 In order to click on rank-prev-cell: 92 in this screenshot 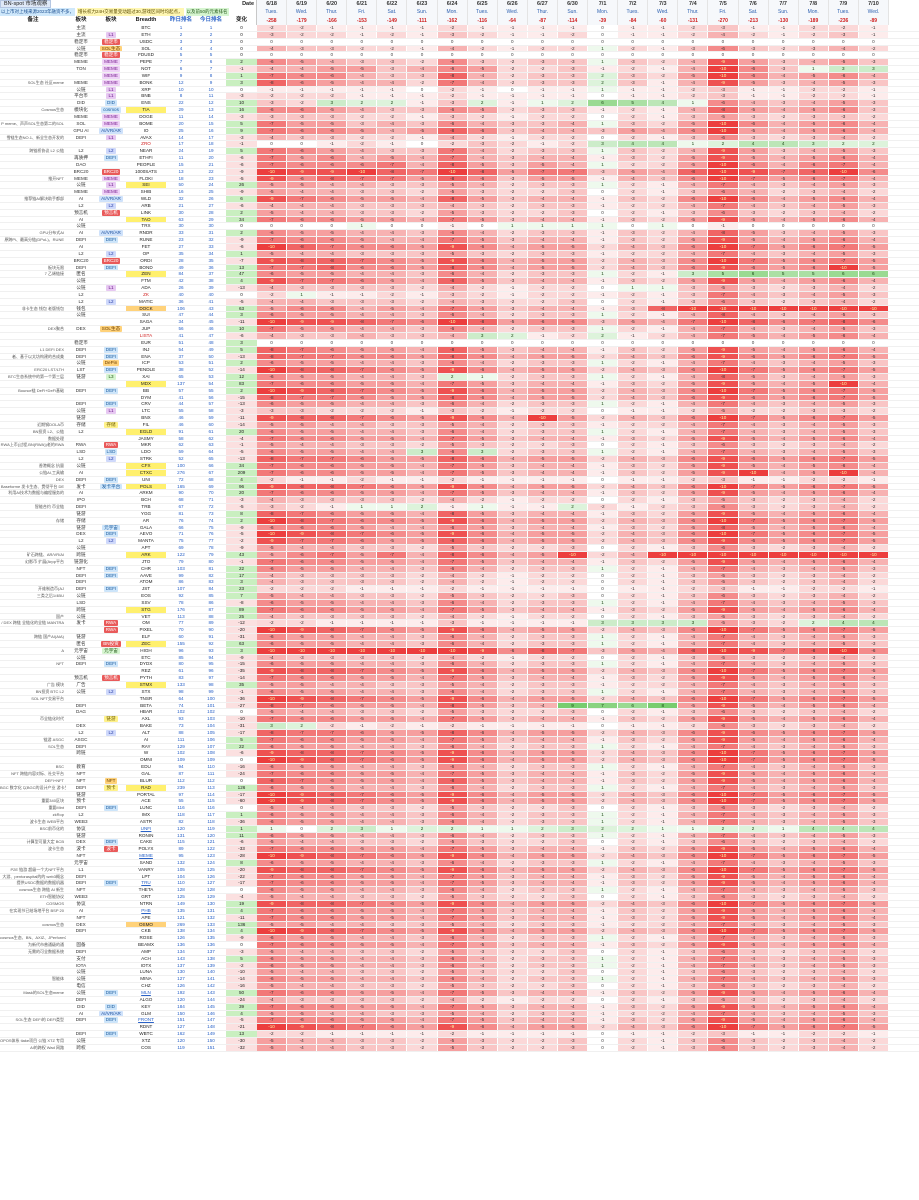, I will do `click(181, 596)`.